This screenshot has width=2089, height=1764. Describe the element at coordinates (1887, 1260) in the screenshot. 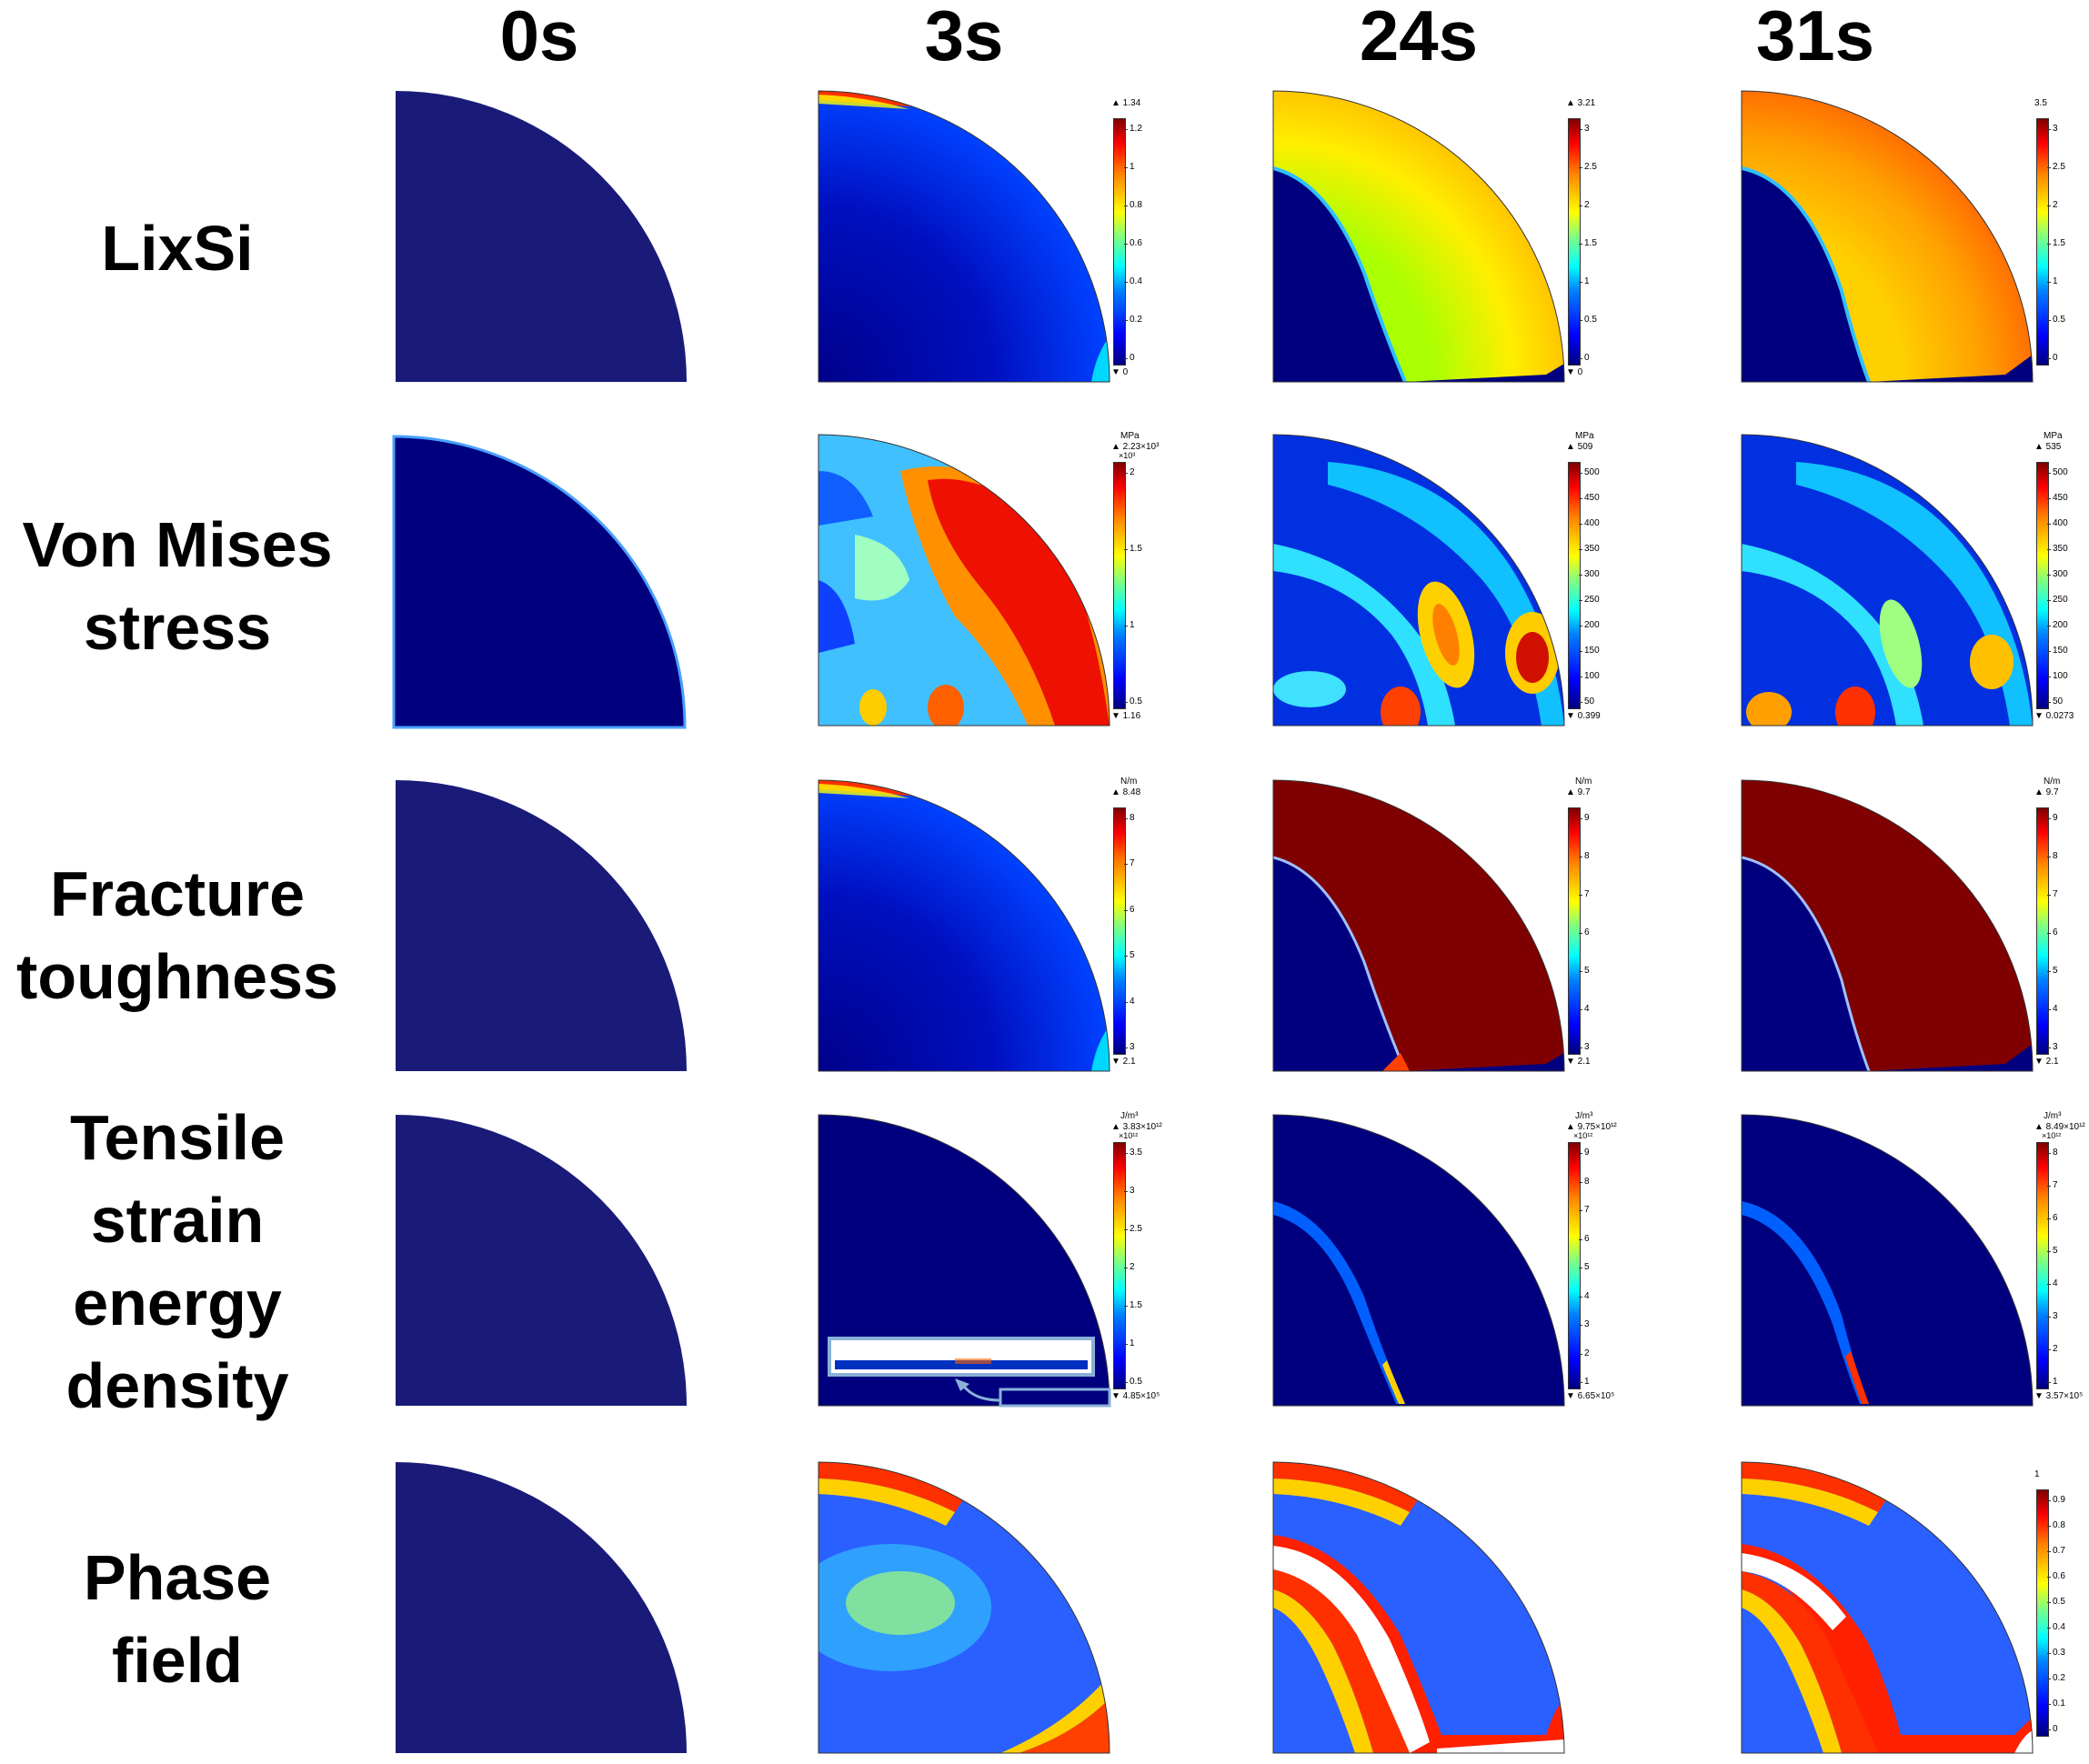

I see `panel-tensile-31s` at that location.